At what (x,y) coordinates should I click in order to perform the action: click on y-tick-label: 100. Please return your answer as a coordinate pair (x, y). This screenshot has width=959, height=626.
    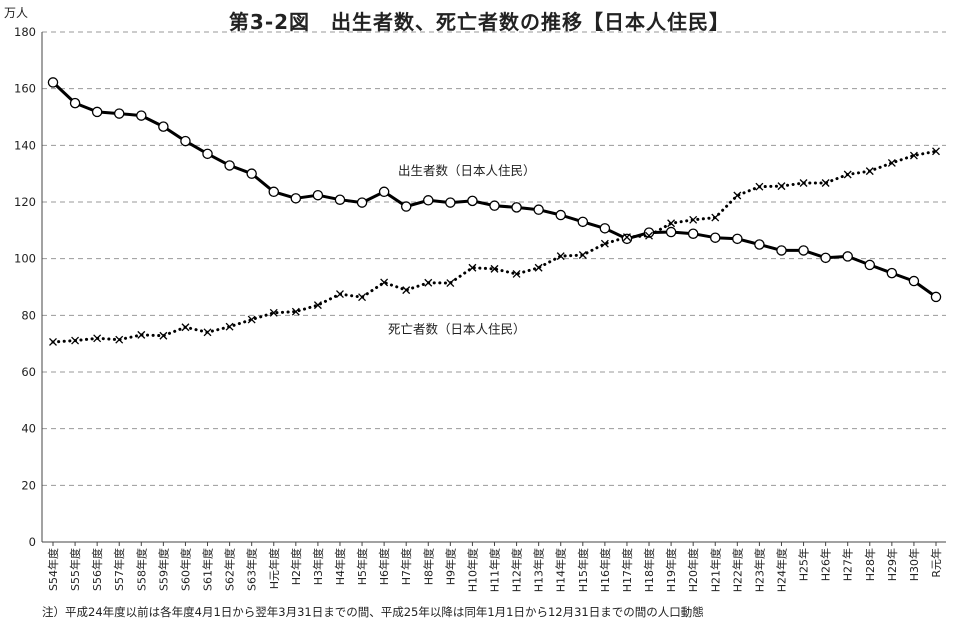
    Looking at the image, I should click on (25, 259).